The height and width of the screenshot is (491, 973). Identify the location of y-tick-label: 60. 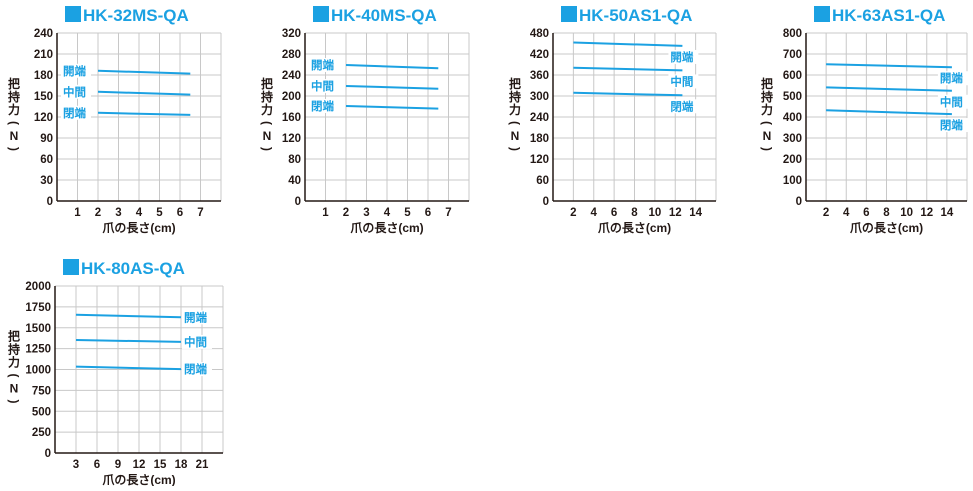
(46, 160).